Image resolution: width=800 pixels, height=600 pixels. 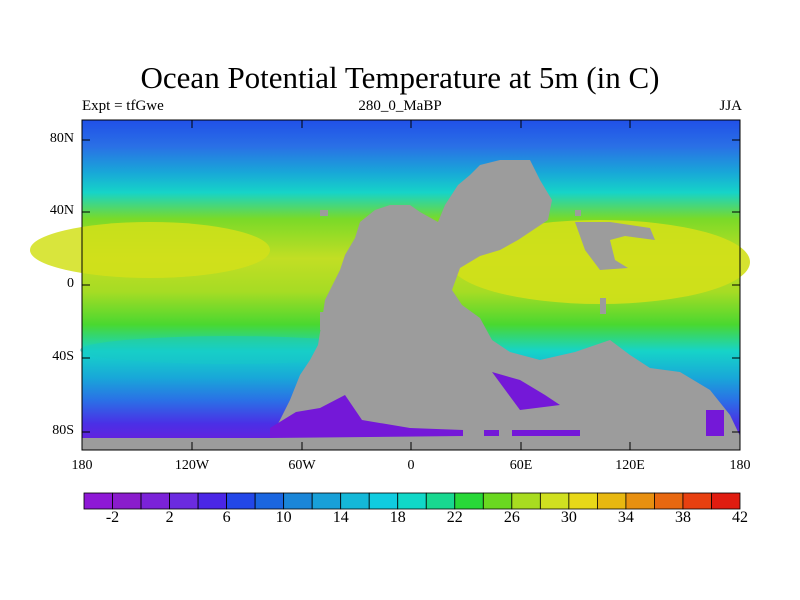 I want to click on colorbar-tick-label: 6, so click(x=226, y=517).